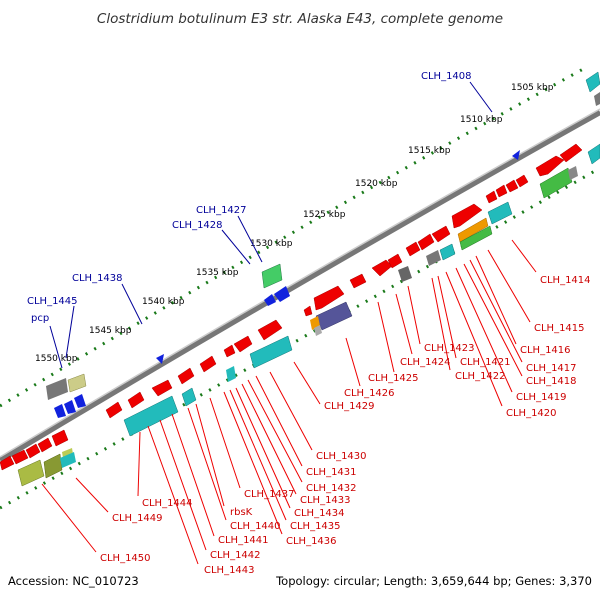 This screenshot has height=600, width=600. What do you see at coordinates (446, 76) in the screenshot?
I see `gene-label: CLH_1408` at bounding box center [446, 76].